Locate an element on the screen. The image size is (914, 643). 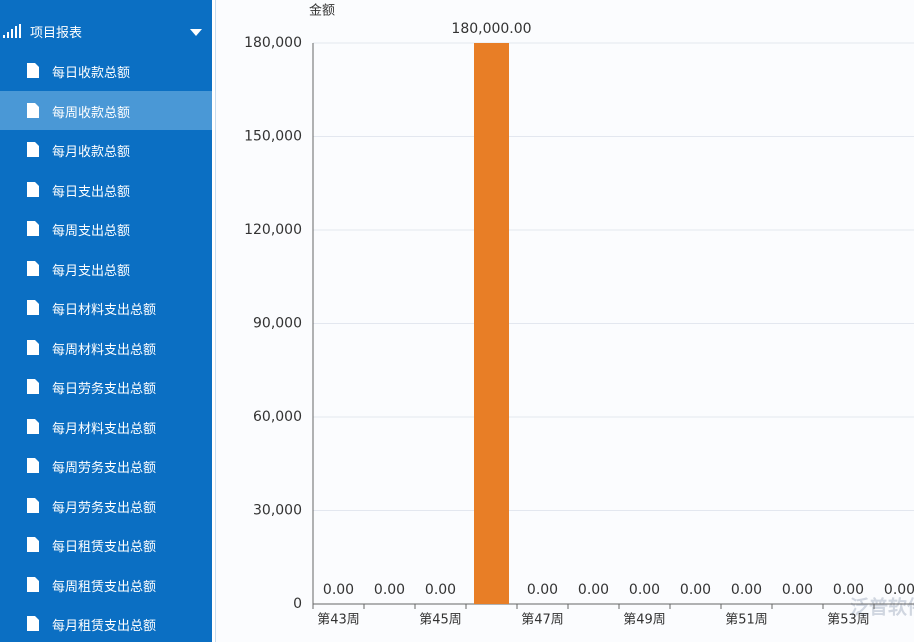
menu-label: 每周材料支出总额 is located at coordinates (104, 350).